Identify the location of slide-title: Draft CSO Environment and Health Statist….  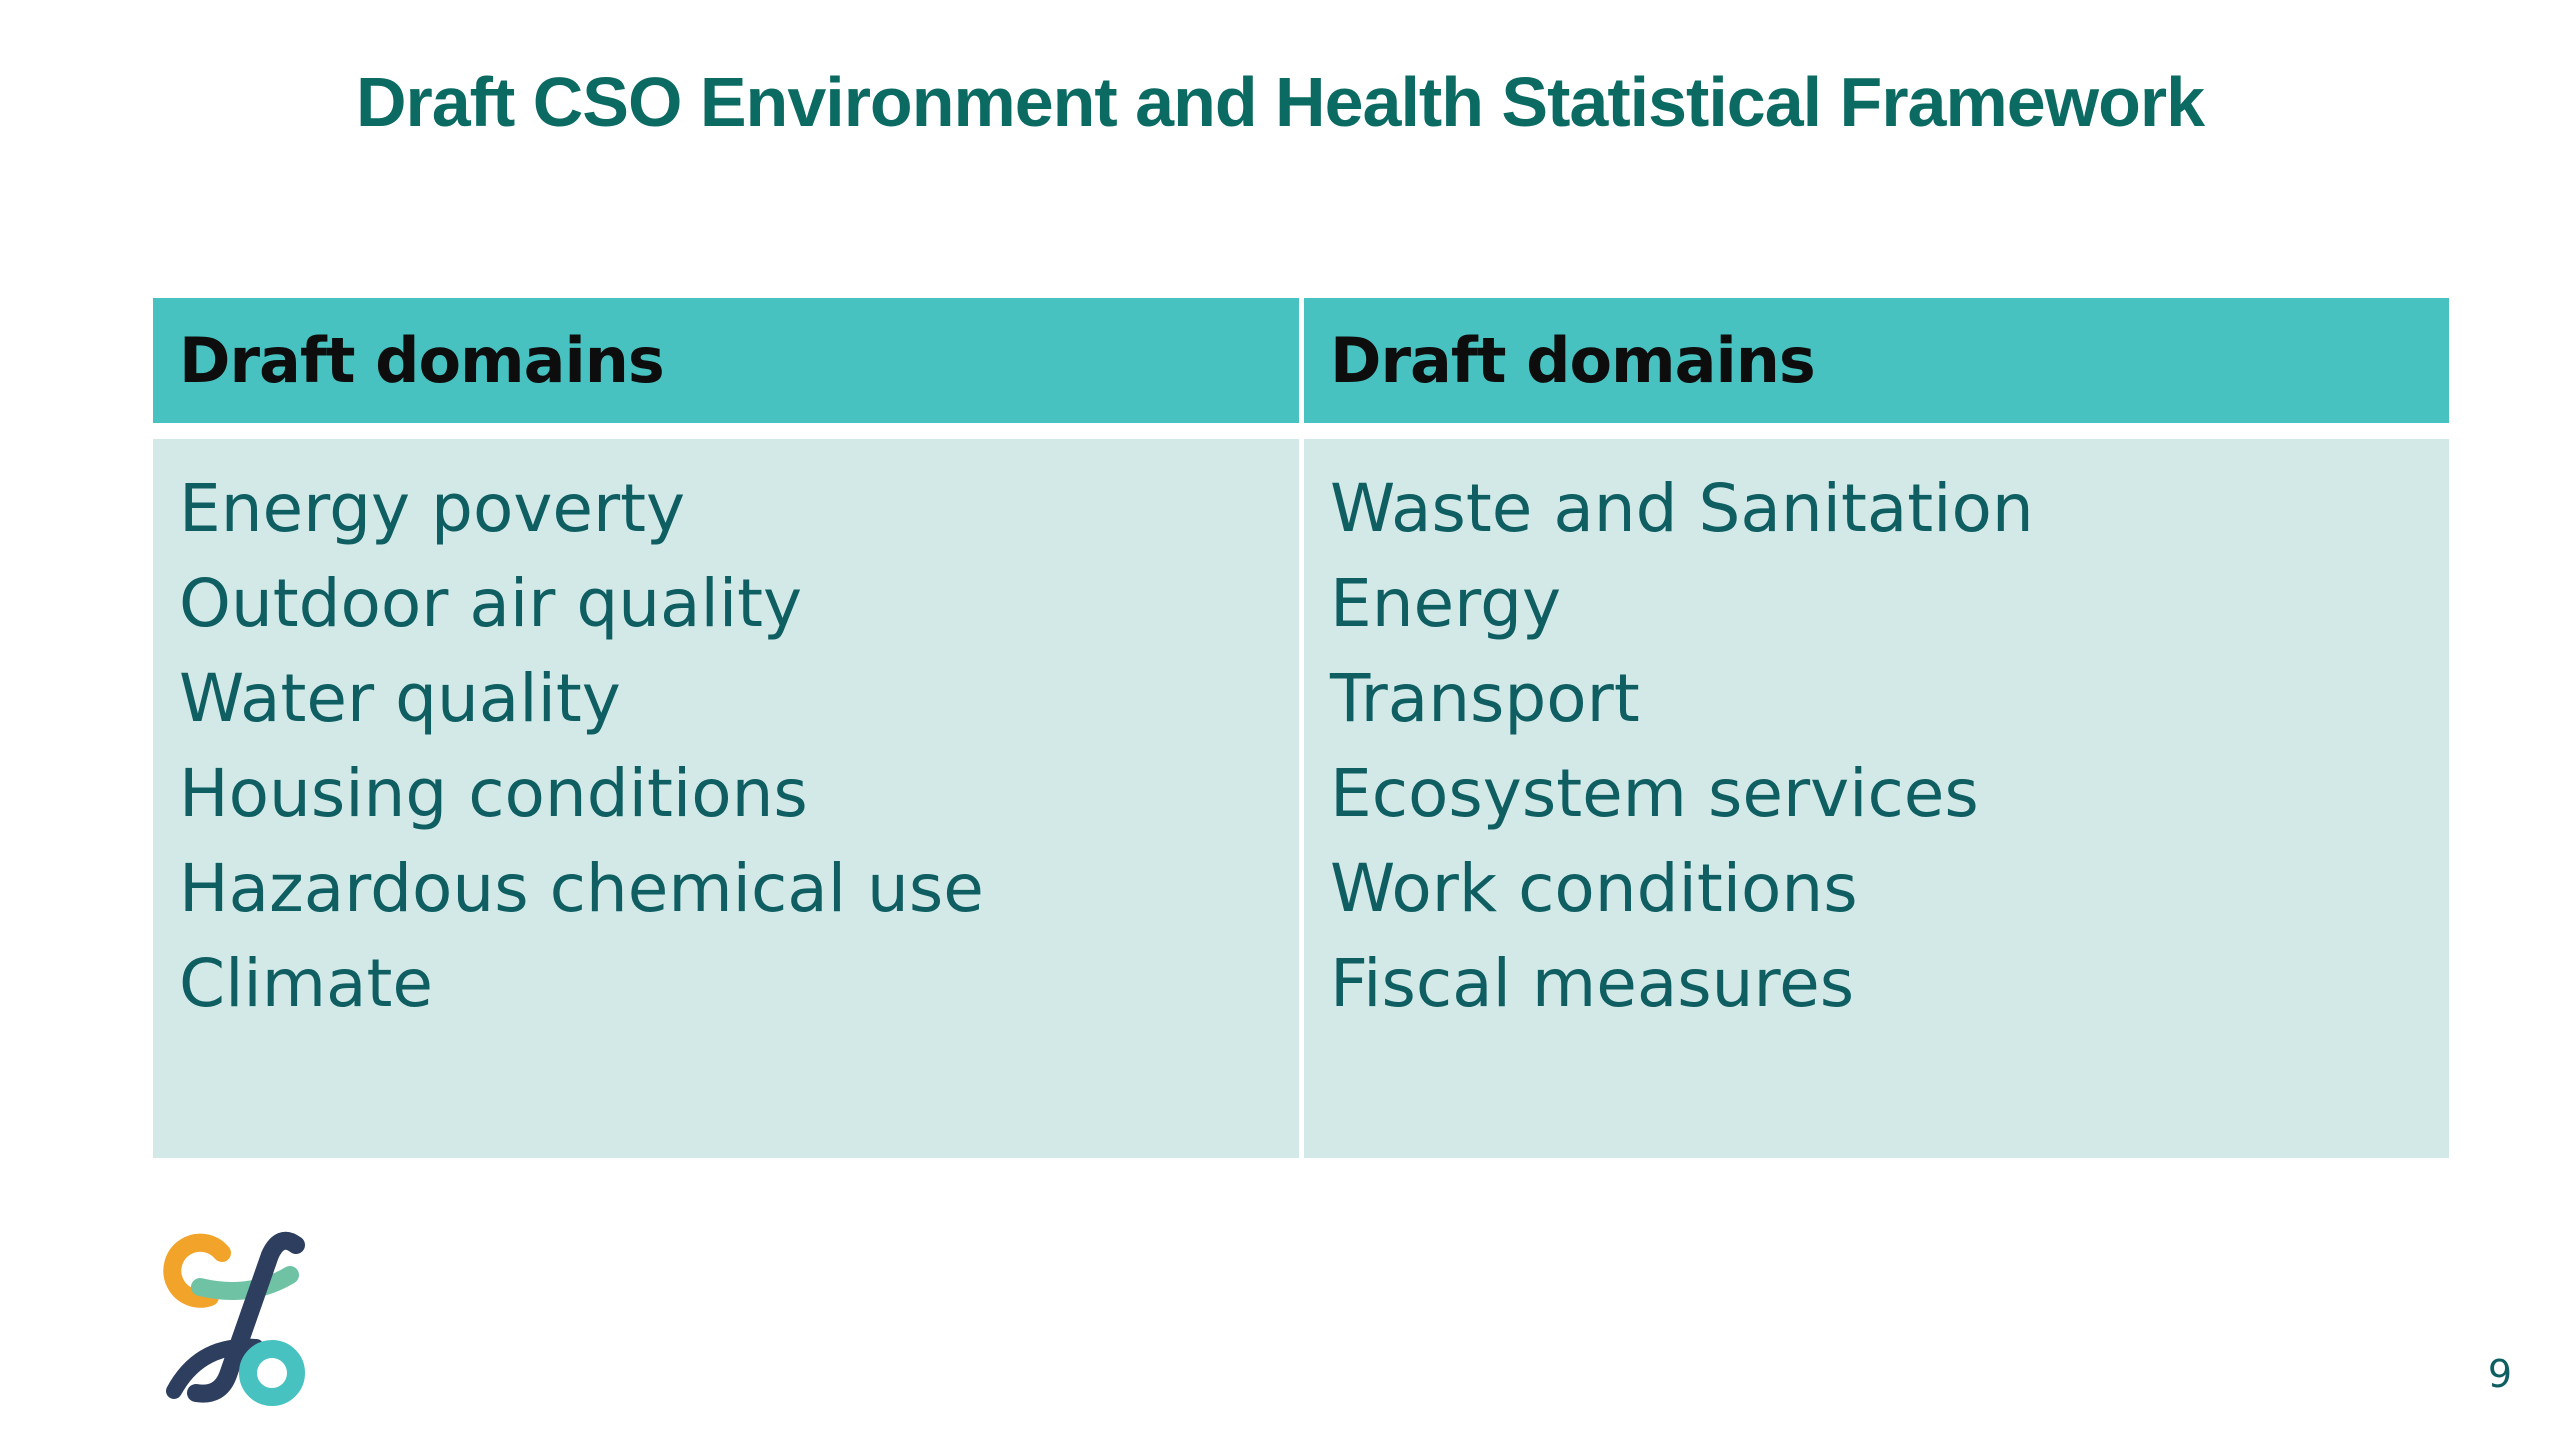
(1280, 102).